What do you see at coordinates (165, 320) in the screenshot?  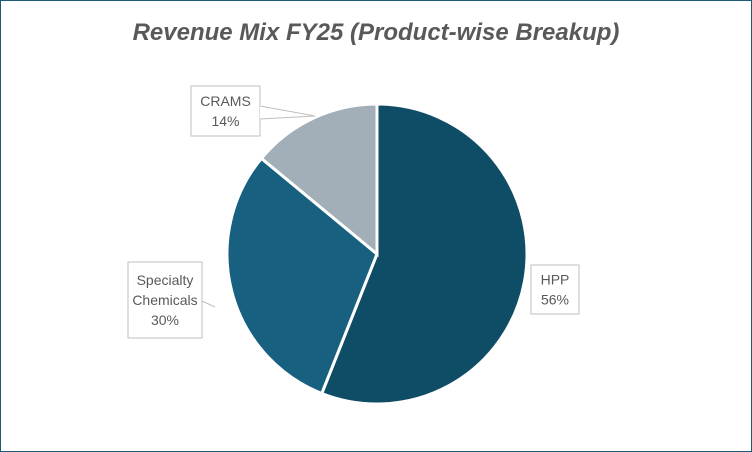 I see `data-label-text: 30%` at bounding box center [165, 320].